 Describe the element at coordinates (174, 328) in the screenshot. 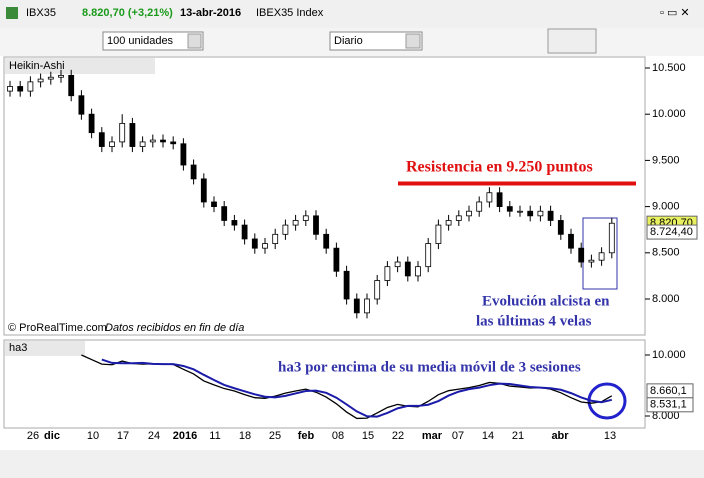

I see `data-note: Datos recibidos en fin de día` at that location.